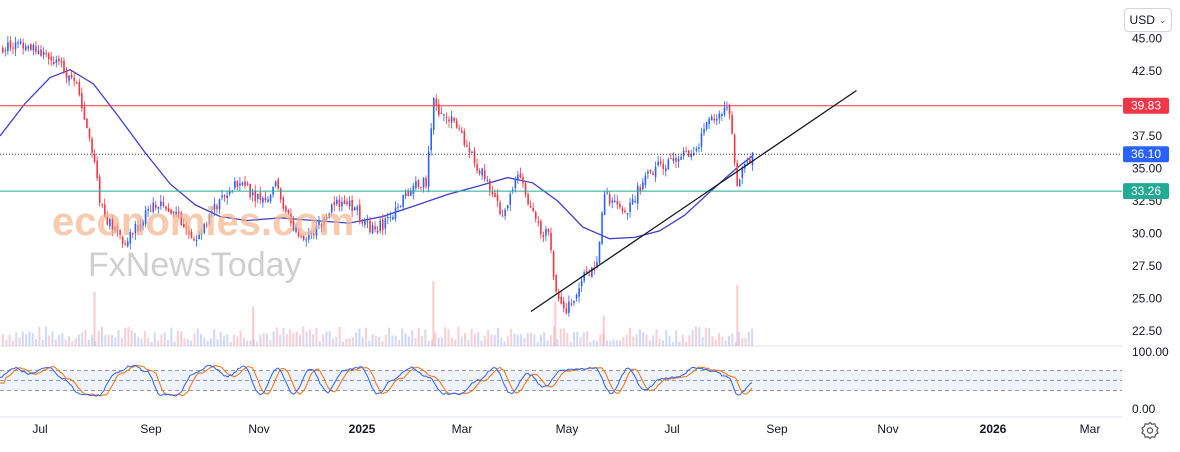 This screenshot has width=1180, height=452. Describe the element at coordinates (39, 429) in the screenshot. I see `date-tick-0: Jul` at that location.